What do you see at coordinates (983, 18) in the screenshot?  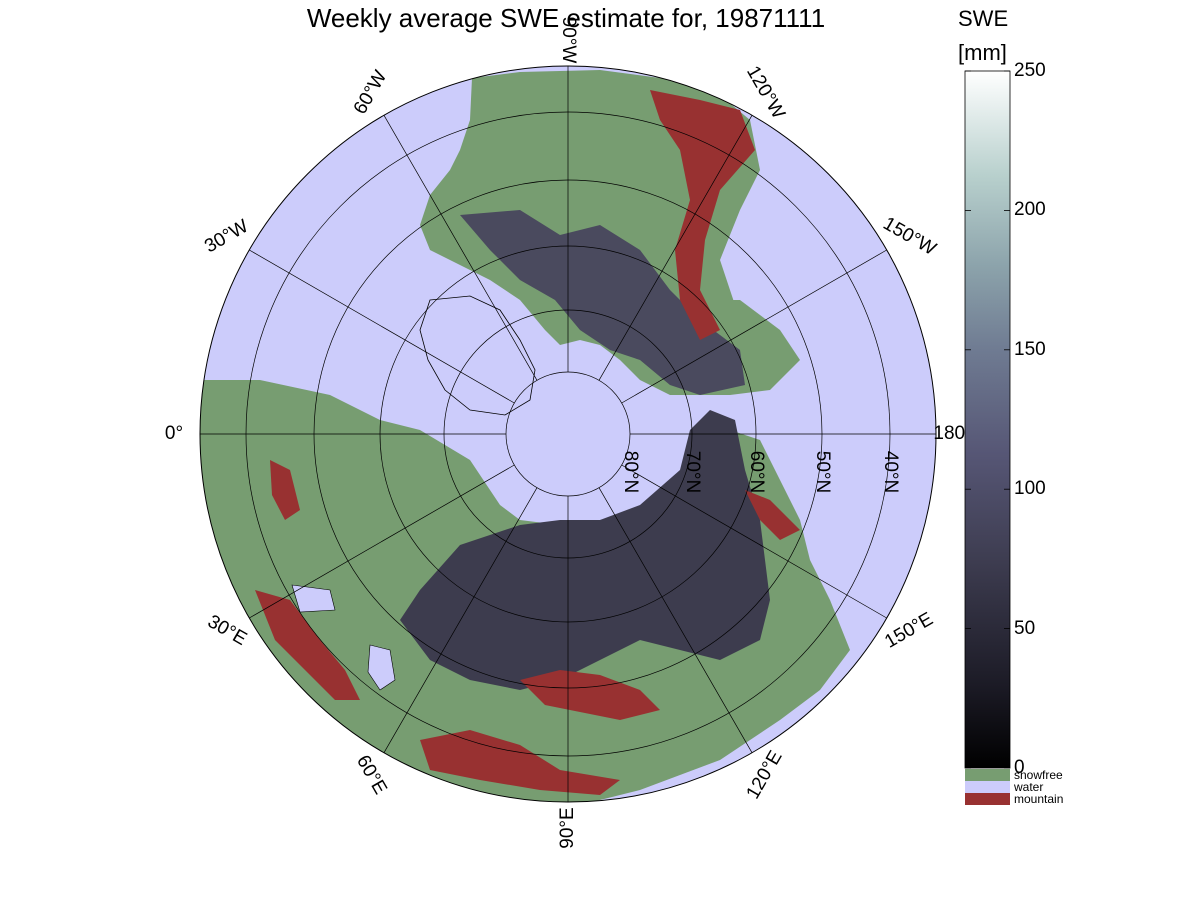 I see `colorbar-title-line1: SWE` at bounding box center [983, 18].